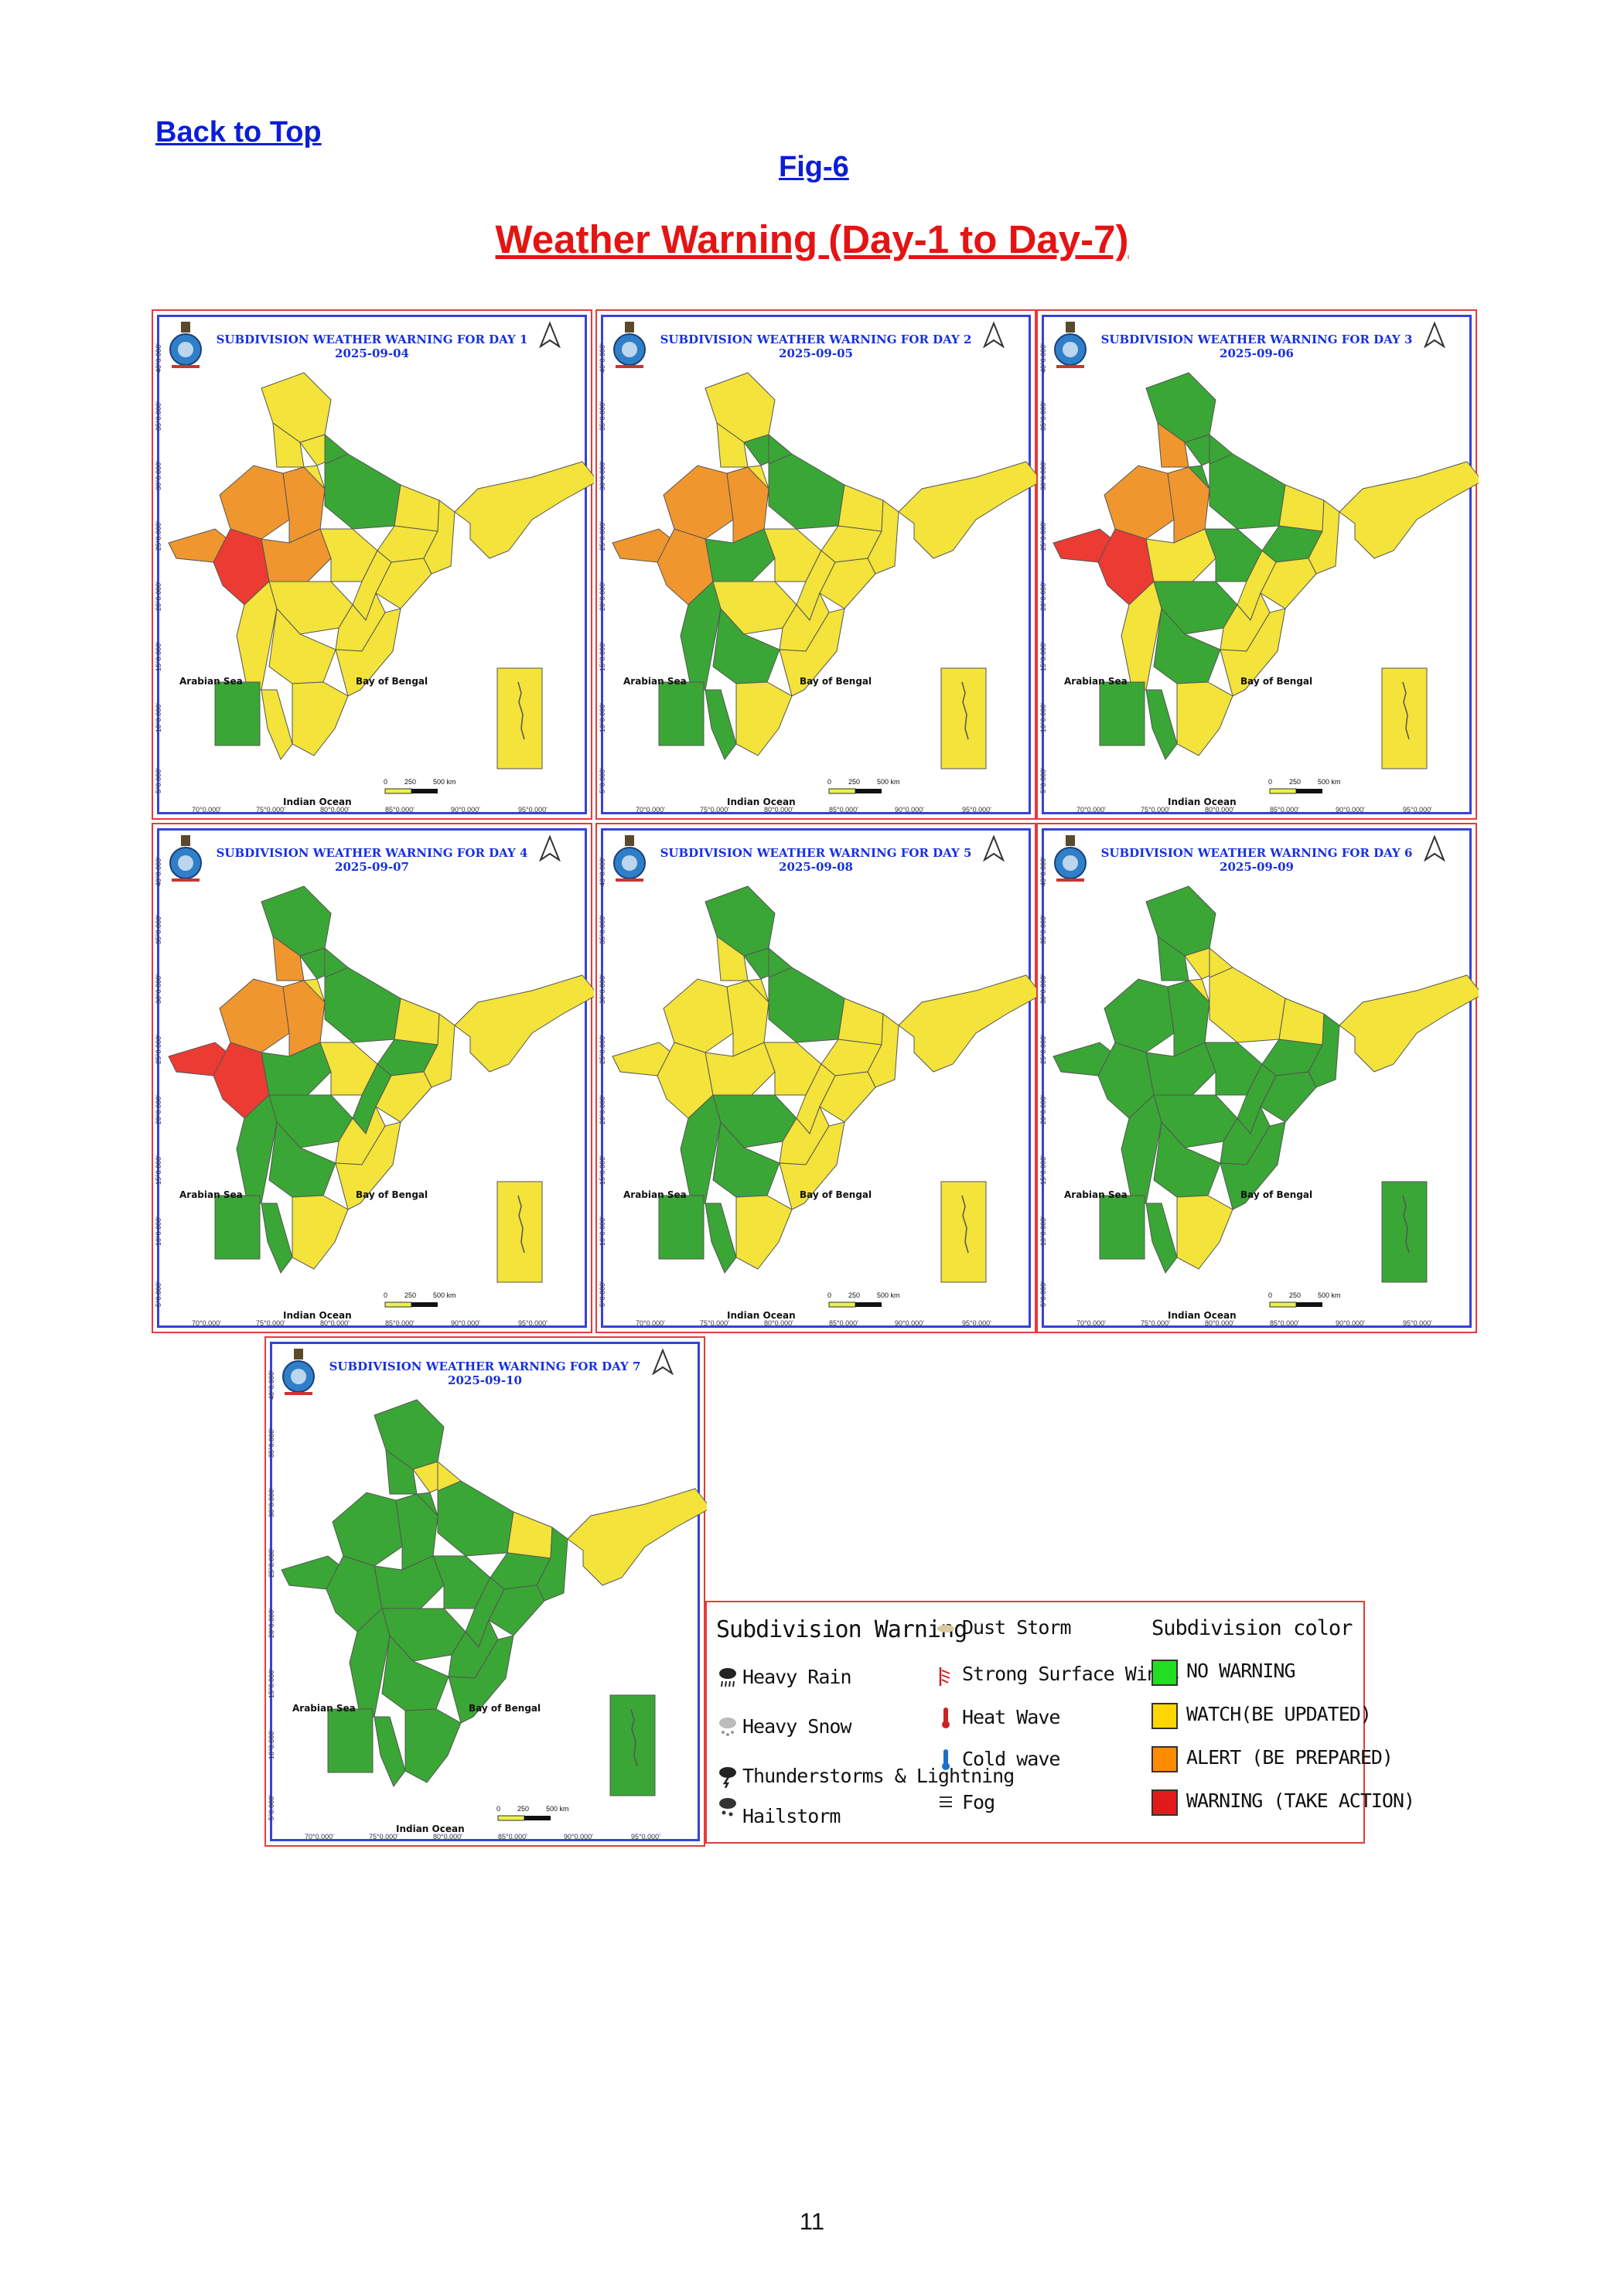  Describe the element at coordinates (888, 782) in the screenshot. I see `scale-label-500: 500 km` at that location.